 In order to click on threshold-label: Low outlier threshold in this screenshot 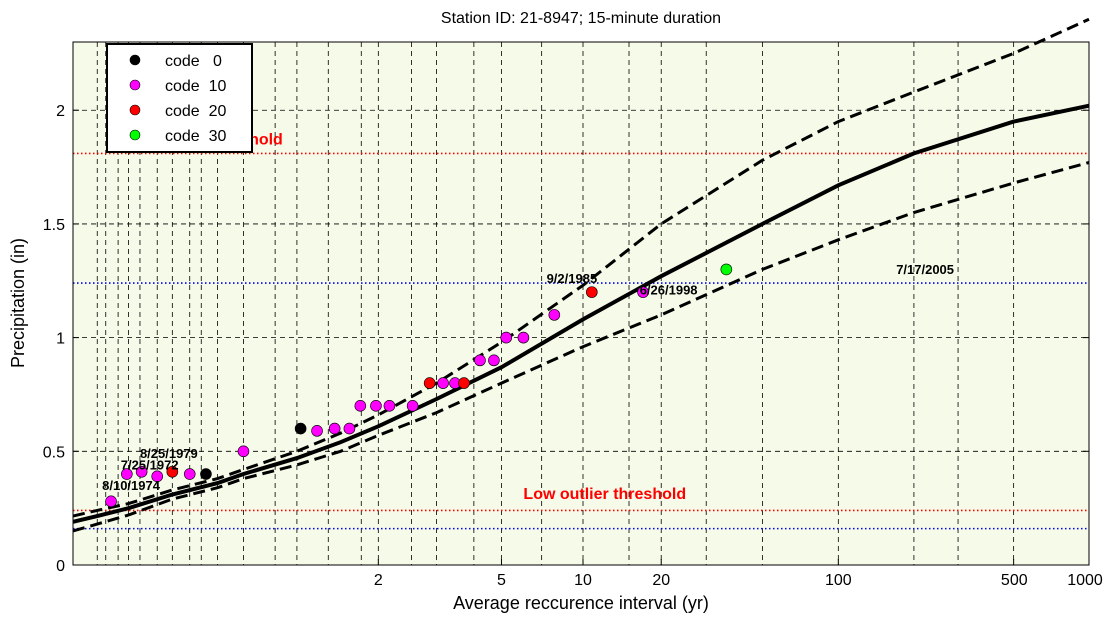, I will do `click(604, 494)`.